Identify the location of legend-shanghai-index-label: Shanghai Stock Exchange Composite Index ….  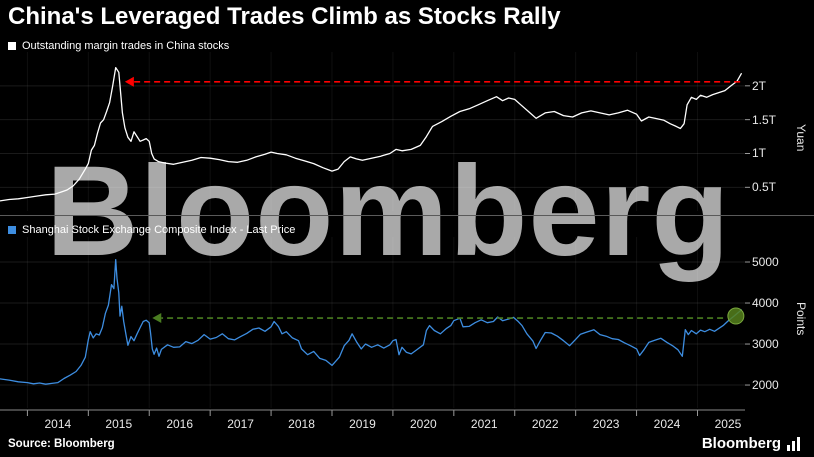
(159, 230).